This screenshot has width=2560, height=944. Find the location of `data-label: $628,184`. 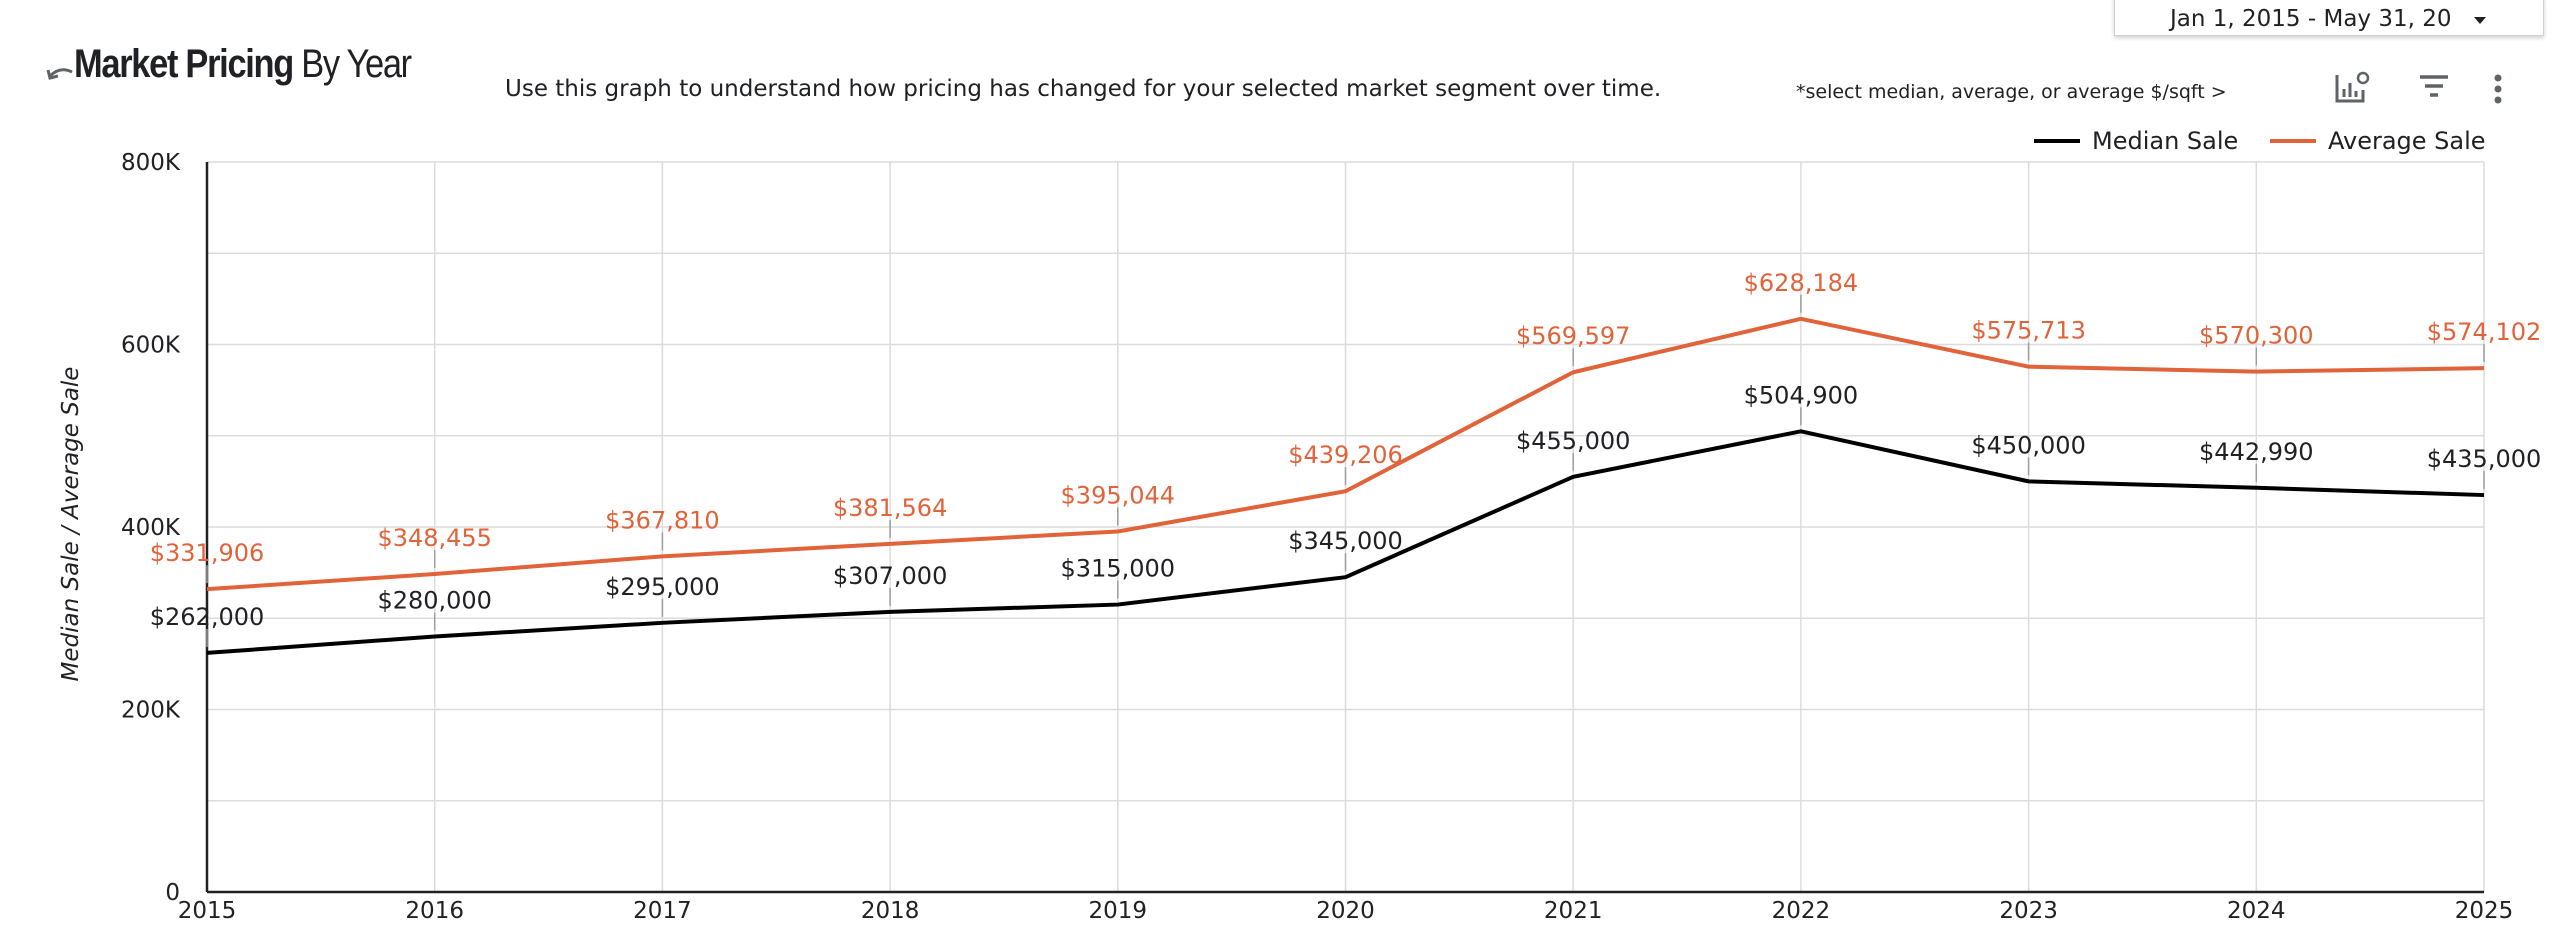

data-label: $628,184 is located at coordinates (1801, 283).